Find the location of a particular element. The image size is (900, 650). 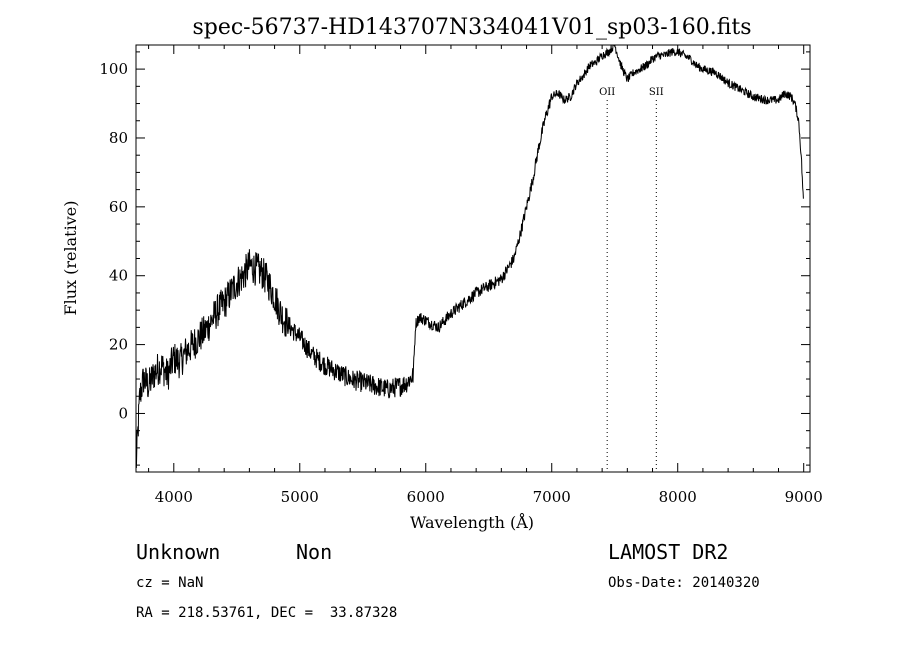

ra-dec-coordinates: RA = 218.53761, DEC = 33.87328 is located at coordinates (267, 613).